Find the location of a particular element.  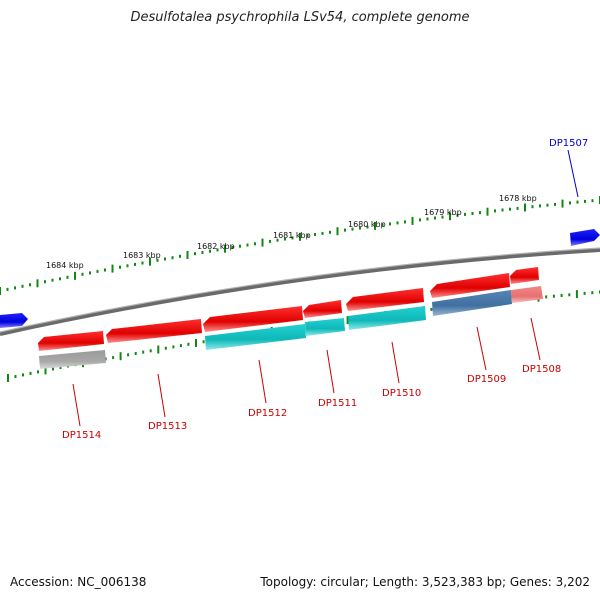

feature-bar-dp1510 is located at coordinates (387, 318).